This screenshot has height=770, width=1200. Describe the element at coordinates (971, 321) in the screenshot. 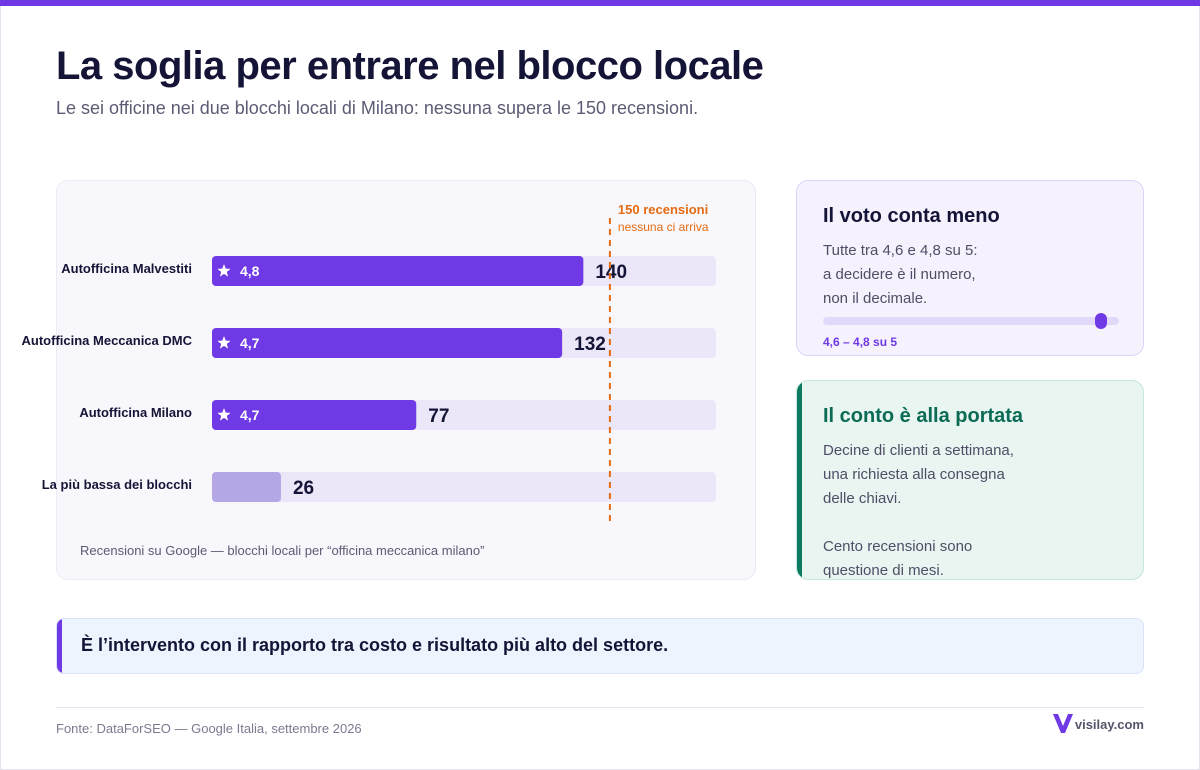

I see `rating-range-track` at that location.